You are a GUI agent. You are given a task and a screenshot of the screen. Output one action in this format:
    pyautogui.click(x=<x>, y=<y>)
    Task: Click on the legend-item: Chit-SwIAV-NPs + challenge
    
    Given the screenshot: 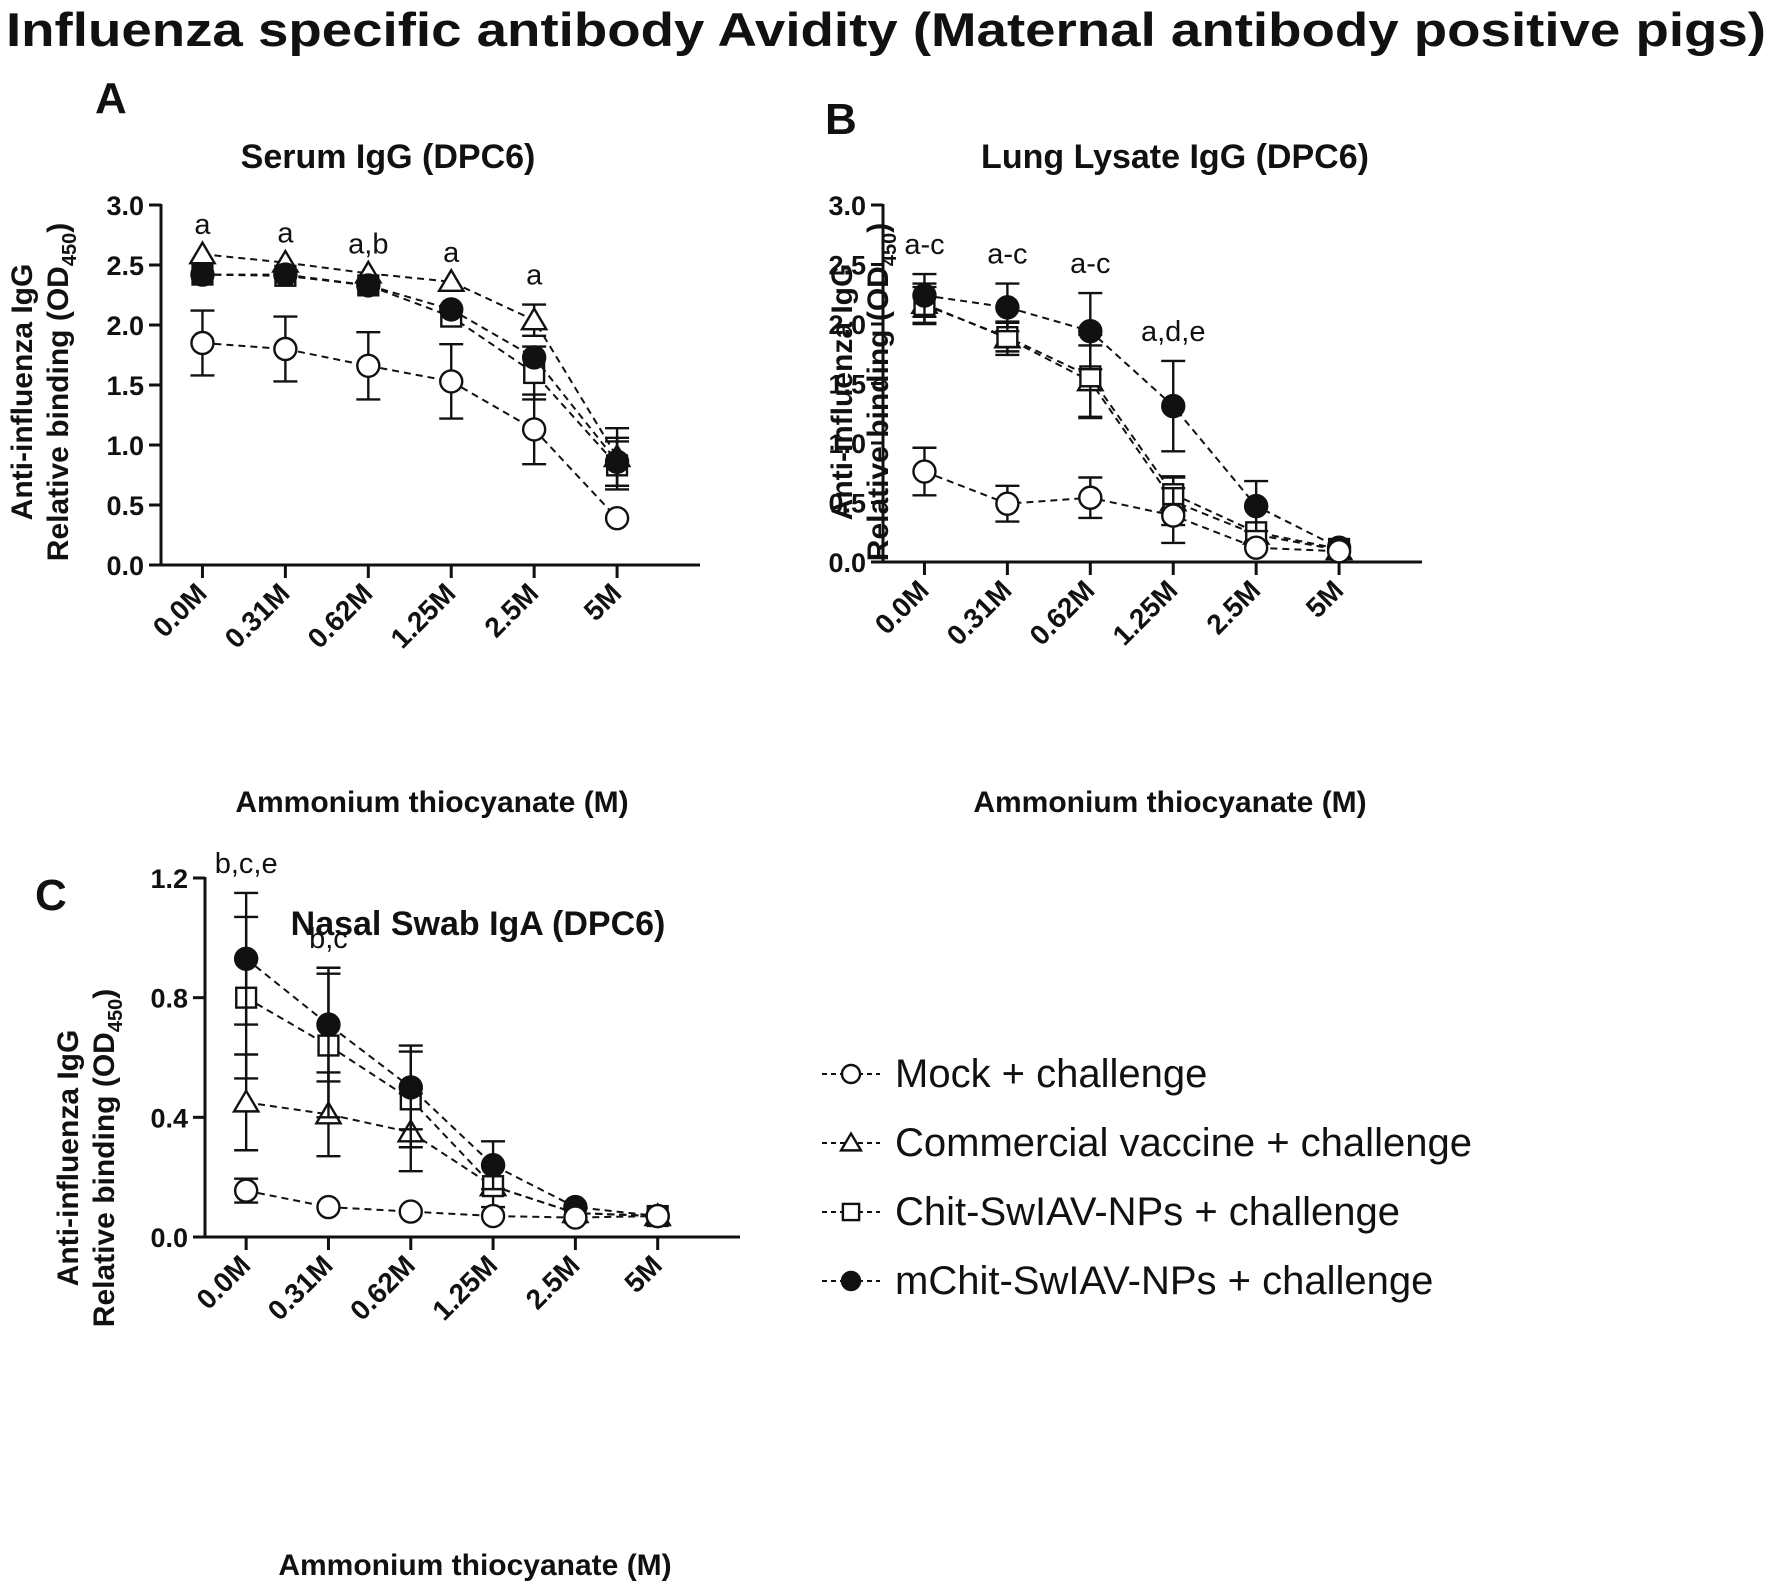 What is the action you would take?
    pyautogui.click(x=1111, y=1212)
    